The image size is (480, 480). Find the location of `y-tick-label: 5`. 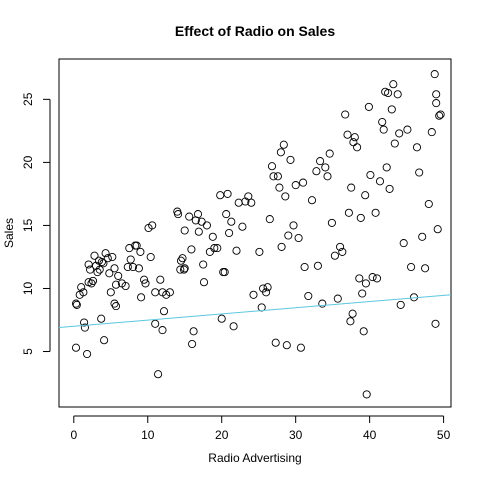

y-tick-label: 5 is located at coordinates (28, 351).